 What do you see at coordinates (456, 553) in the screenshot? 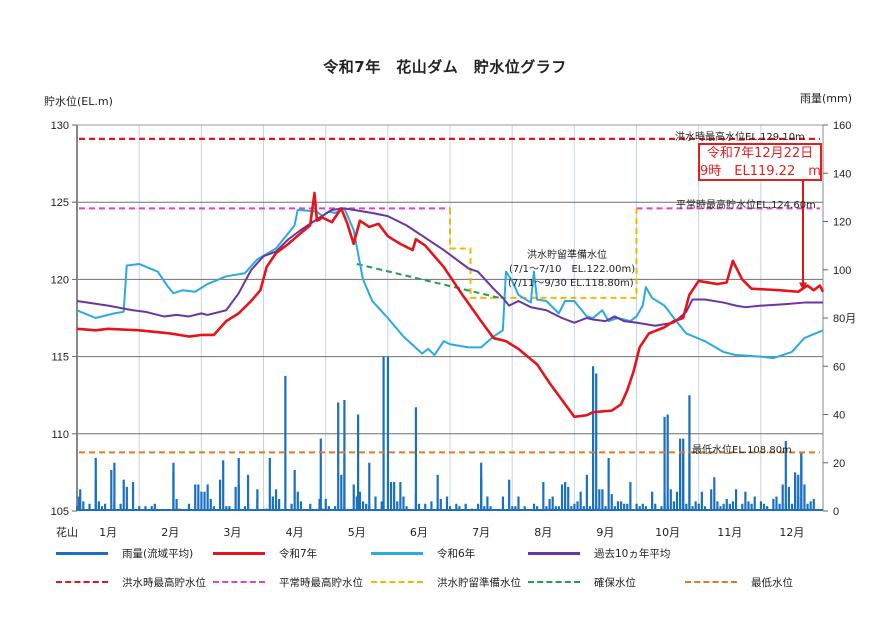
I see `legend-label: 令和6年` at bounding box center [456, 553].